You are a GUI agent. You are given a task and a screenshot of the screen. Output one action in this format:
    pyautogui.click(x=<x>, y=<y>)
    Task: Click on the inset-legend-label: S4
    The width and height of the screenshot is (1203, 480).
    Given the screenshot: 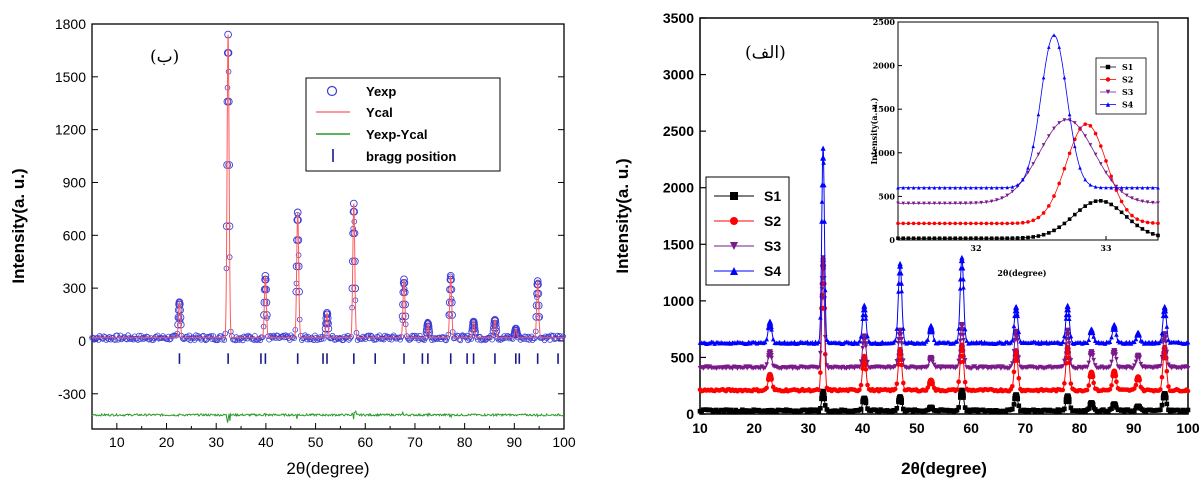 What is the action you would take?
    pyautogui.click(x=1128, y=105)
    